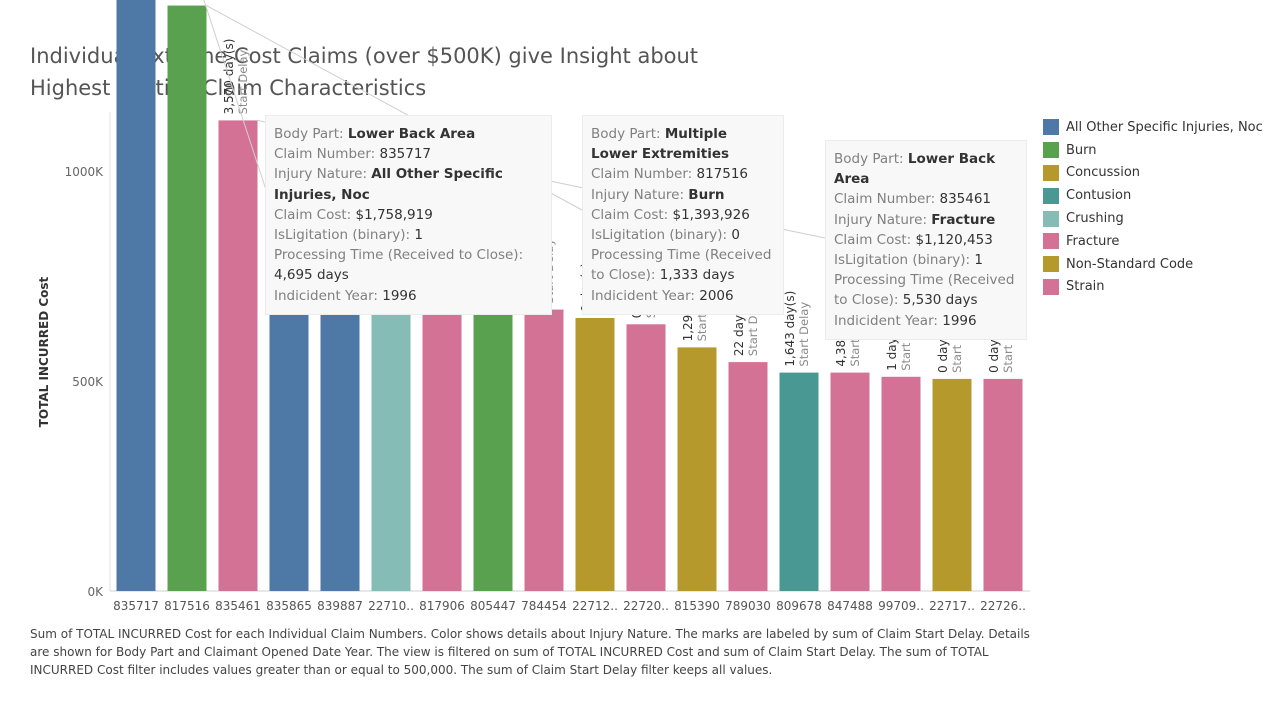 This screenshot has width=1280, height=720. I want to click on annotation-field-value: Burn, so click(706, 194).